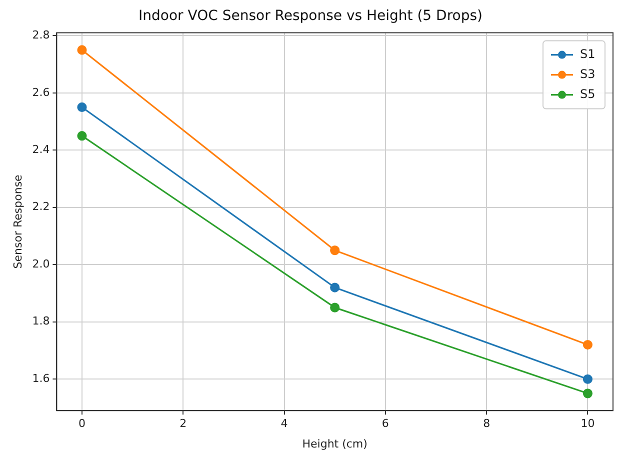  Describe the element at coordinates (41, 207) in the screenshot. I see `y-tick-label: 2.2` at that location.